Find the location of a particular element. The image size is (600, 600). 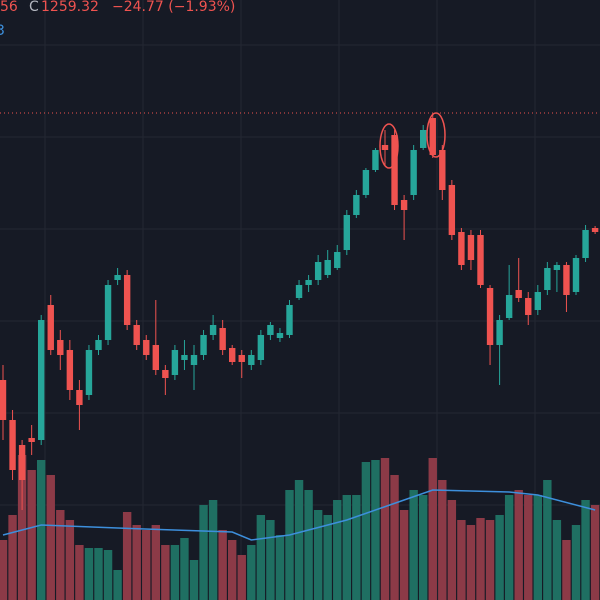

header-close-letter: C is located at coordinates (34, 7).